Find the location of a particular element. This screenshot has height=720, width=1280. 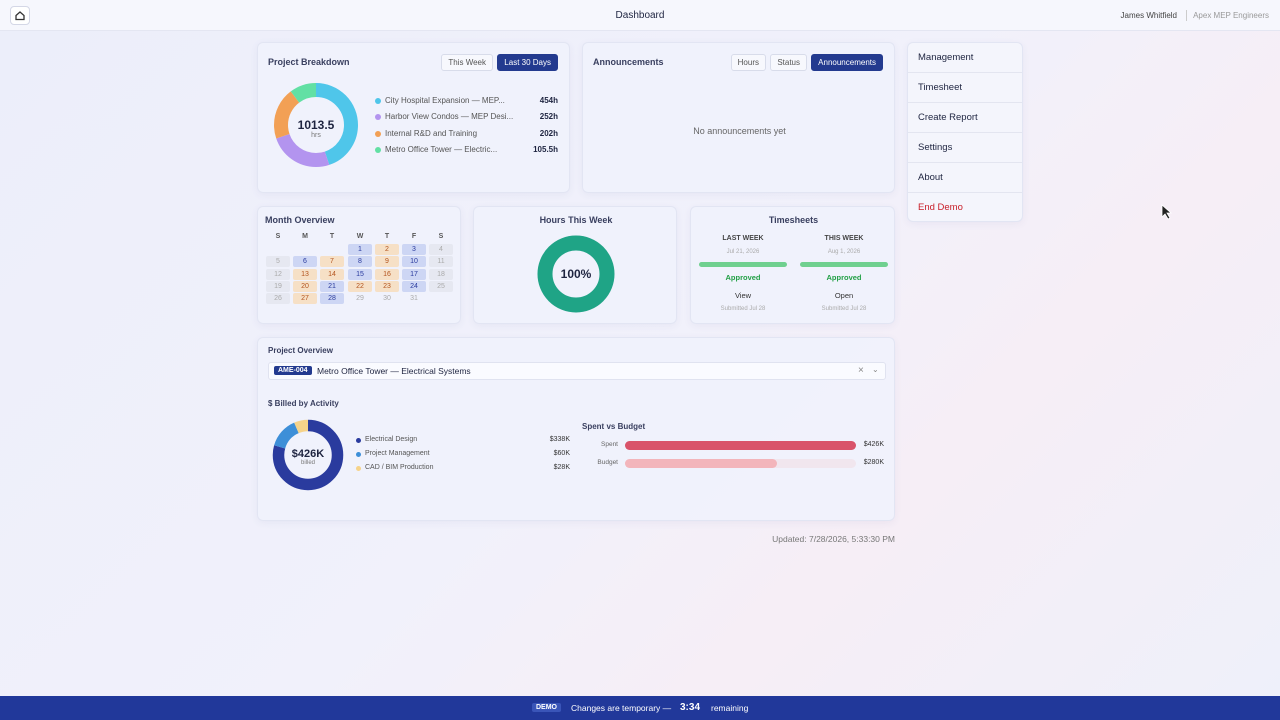

activity-name: Electrical Design is located at coordinates (391, 439).